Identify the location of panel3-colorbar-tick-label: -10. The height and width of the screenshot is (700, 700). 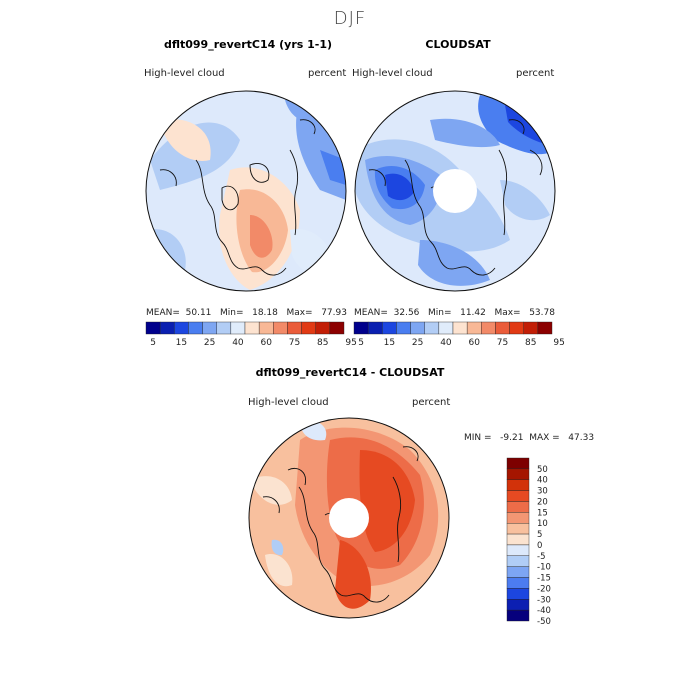
(544, 568).